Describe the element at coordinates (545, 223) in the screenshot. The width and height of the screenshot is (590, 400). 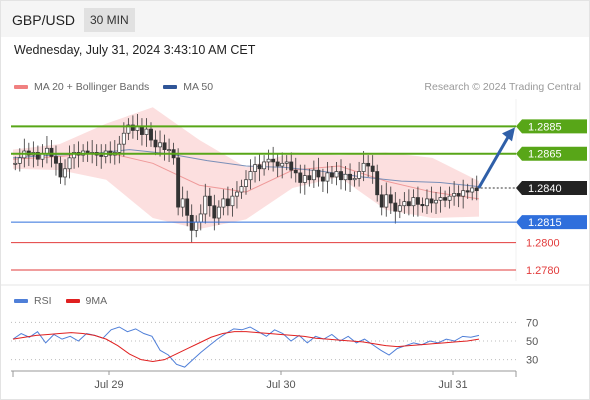
I see `level-label-1.2815: 1.2815` at that location.